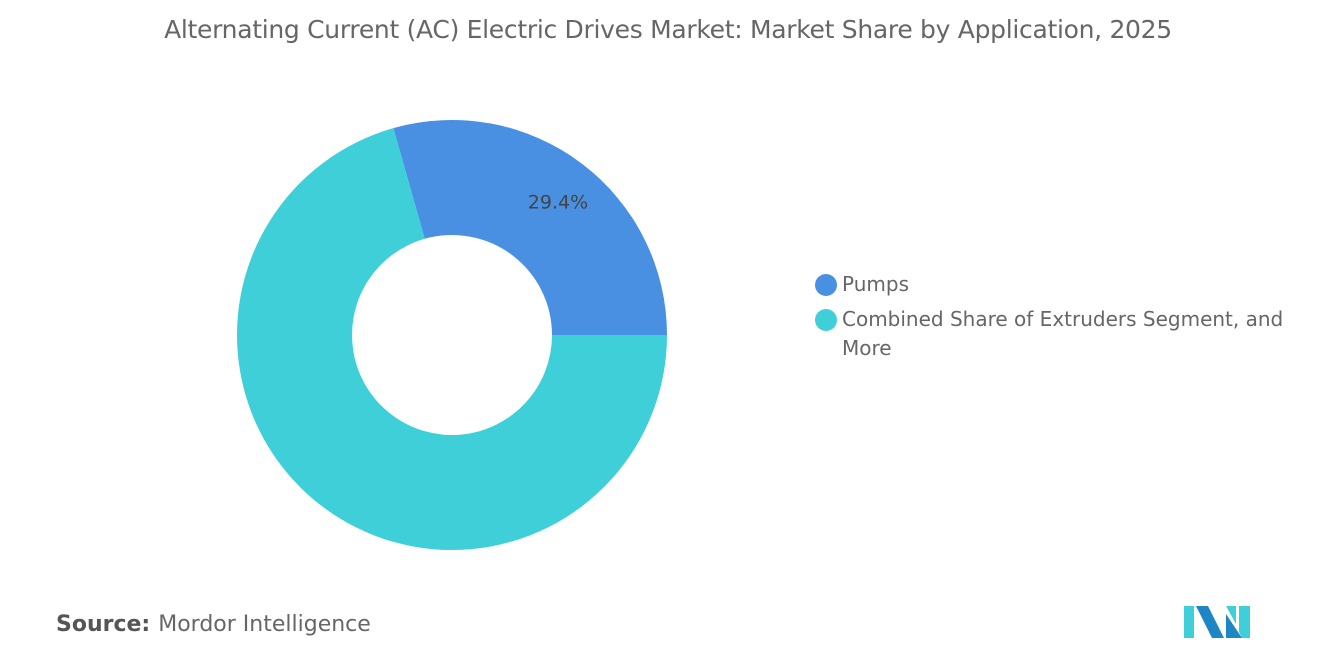 This screenshot has height=665, width=1320. What do you see at coordinates (1217, 622) in the screenshot?
I see `mordor-intelligence-logo` at bounding box center [1217, 622].